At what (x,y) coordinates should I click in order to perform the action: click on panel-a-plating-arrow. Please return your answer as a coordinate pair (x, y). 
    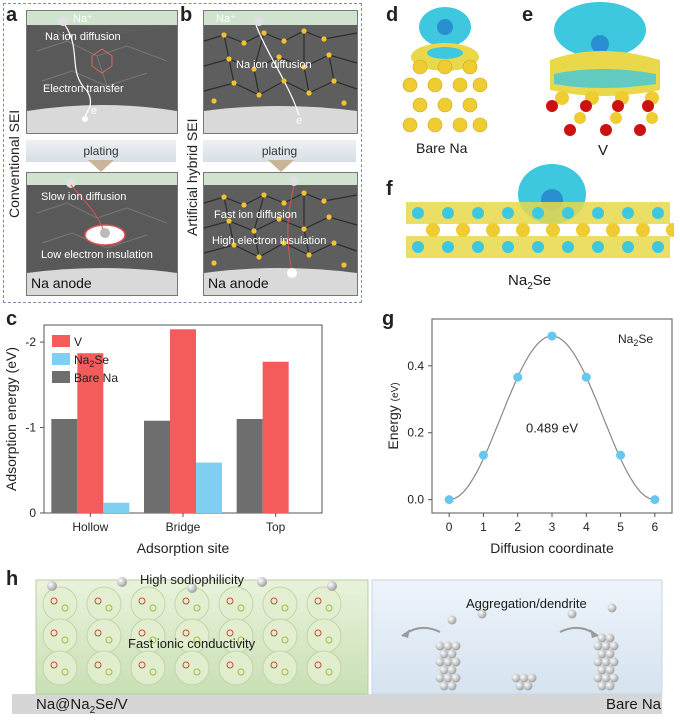
    Looking at the image, I should click on (101, 166).